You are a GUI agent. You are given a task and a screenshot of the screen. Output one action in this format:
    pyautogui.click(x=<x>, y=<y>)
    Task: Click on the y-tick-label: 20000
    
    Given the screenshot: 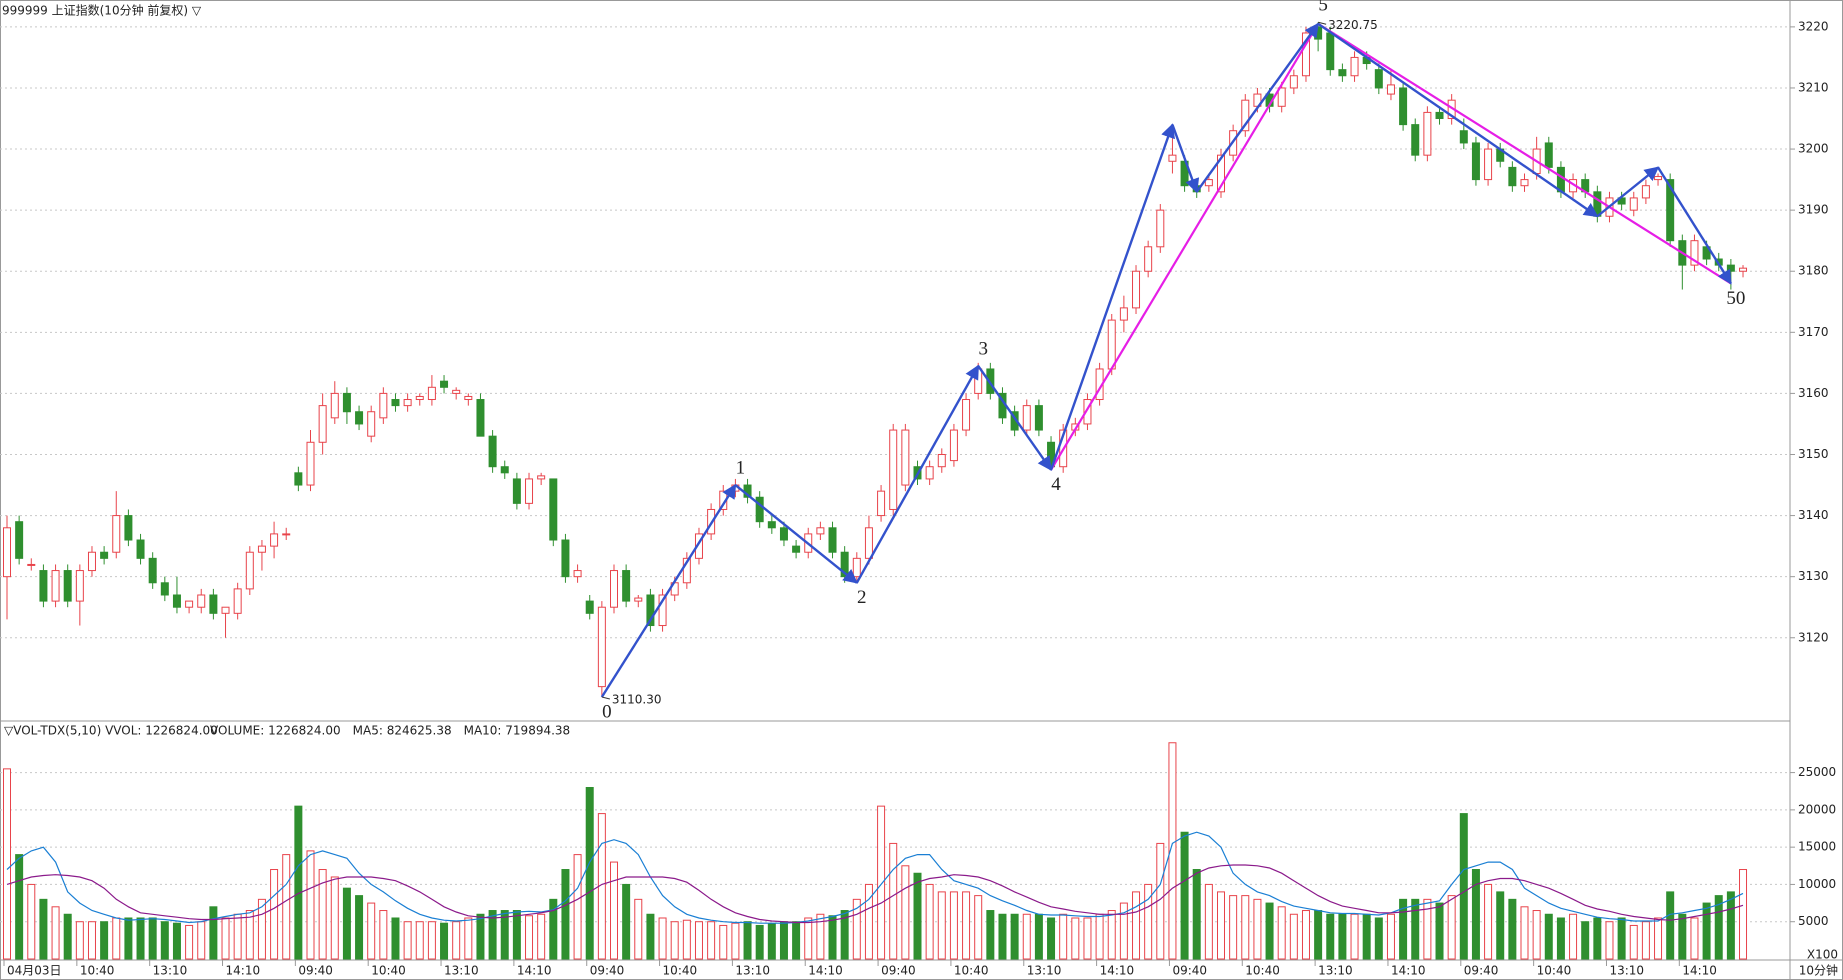 What is the action you would take?
    pyautogui.click(x=1817, y=809)
    